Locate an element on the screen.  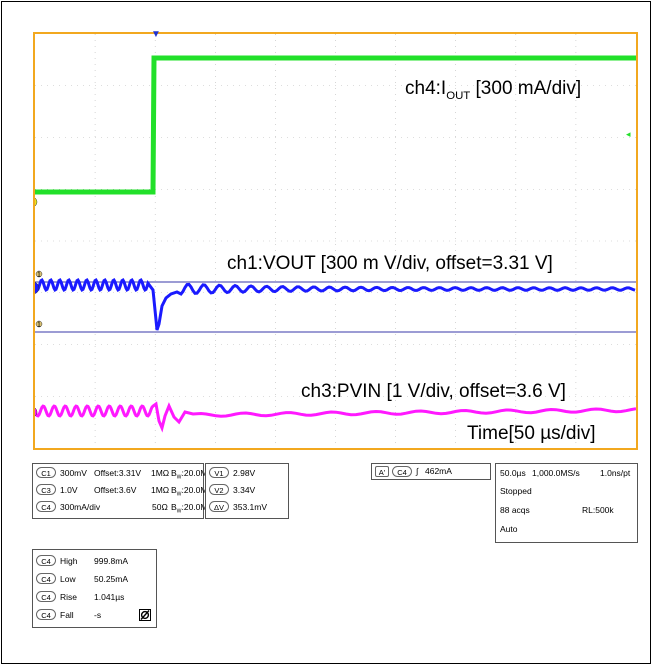
cursor-panel: V1 2.98V V2 3.34V ΔV 353.1mV is located at coordinates (247, 491).